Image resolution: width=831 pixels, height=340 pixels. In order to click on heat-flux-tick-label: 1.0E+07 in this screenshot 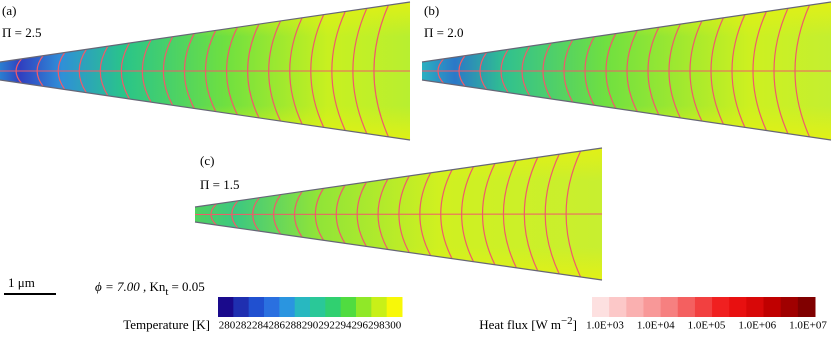, I will do `click(808, 326)`.